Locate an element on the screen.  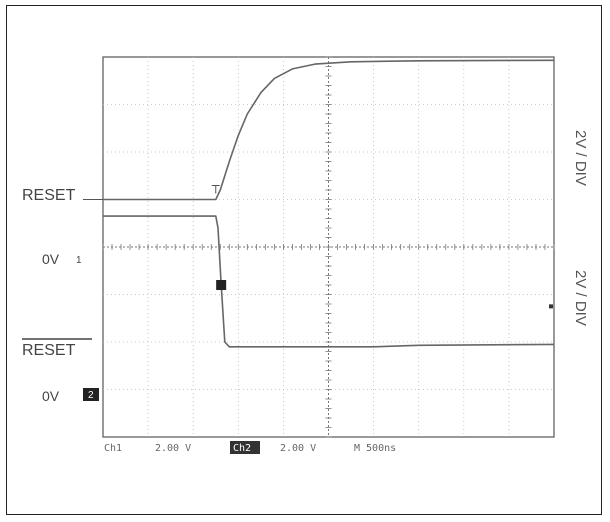
status-ch2-box is located at coordinates (245, 447).